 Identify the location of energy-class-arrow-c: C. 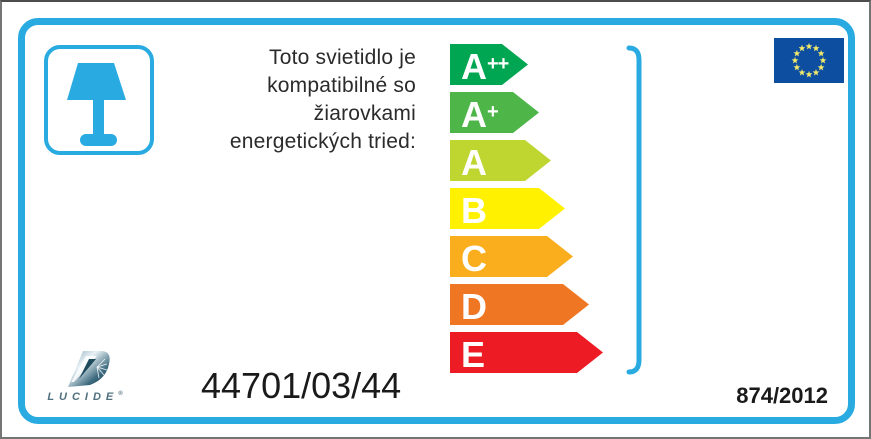
(511, 256).